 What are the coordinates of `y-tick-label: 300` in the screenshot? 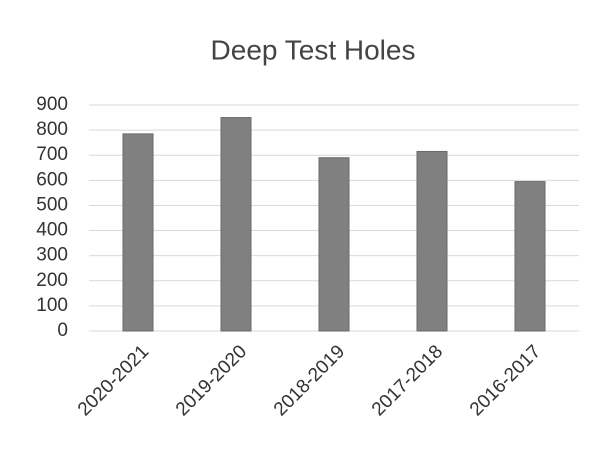 It's located at (52, 255).